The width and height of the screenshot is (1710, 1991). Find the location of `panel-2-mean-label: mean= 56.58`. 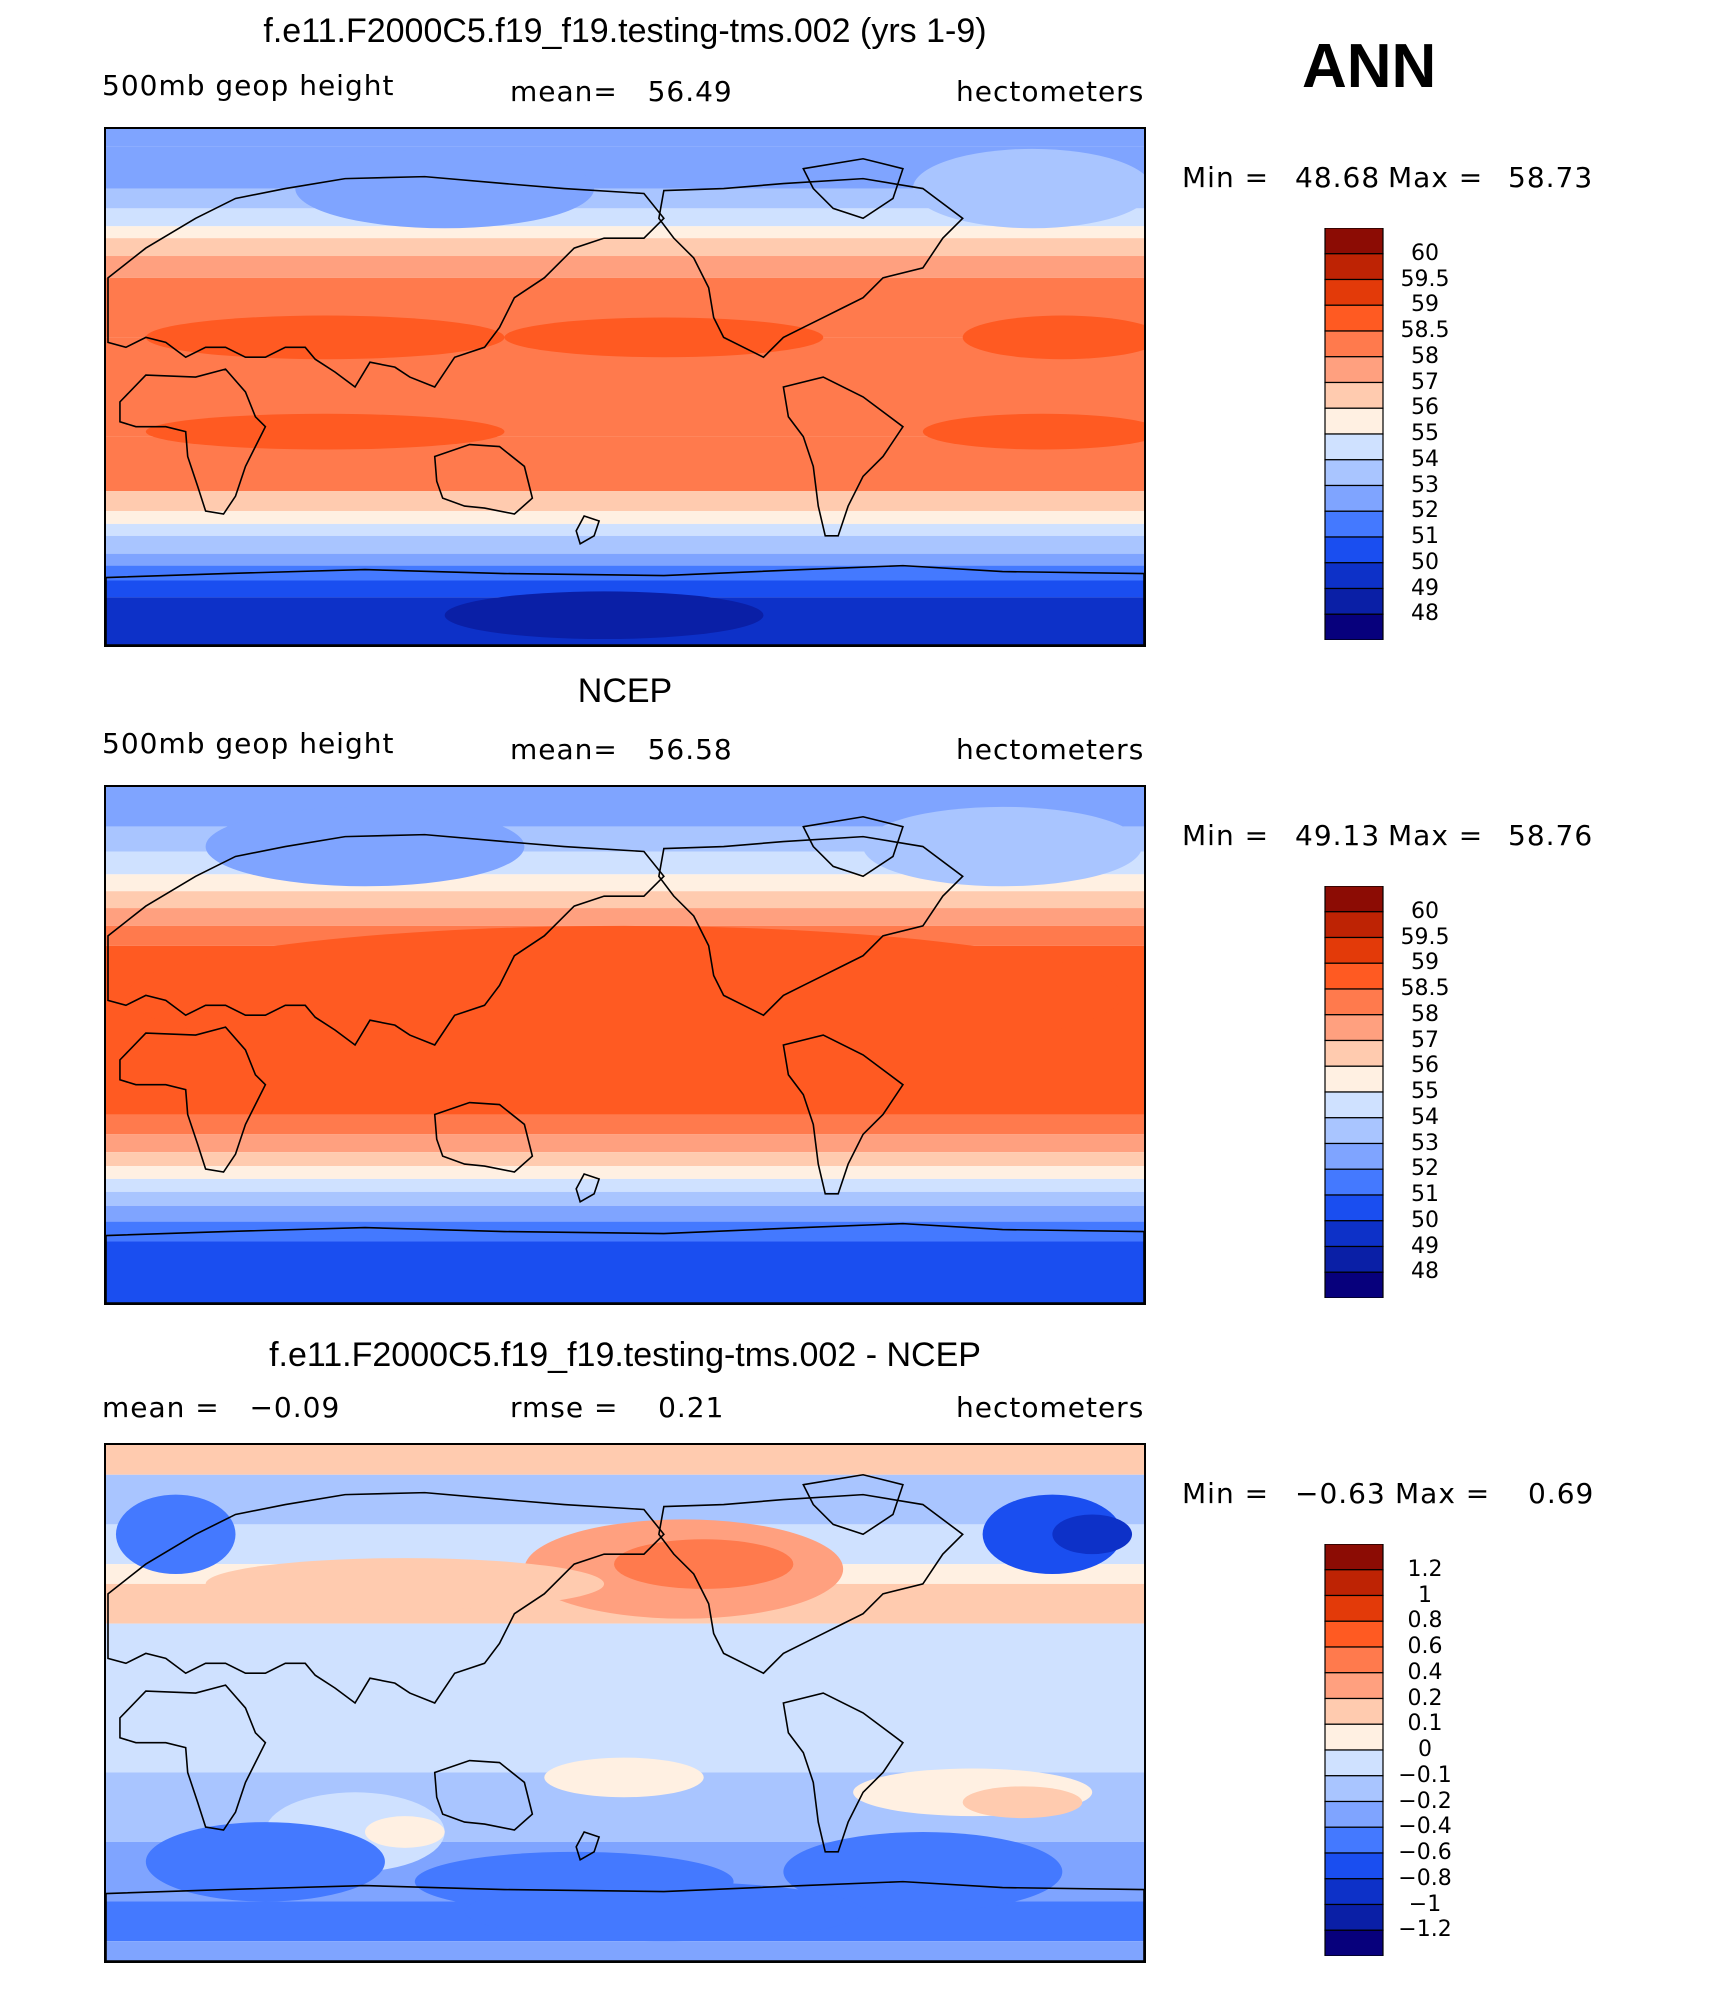

panel-2-mean-label: mean= 56.58 is located at coordinates (621, 749).